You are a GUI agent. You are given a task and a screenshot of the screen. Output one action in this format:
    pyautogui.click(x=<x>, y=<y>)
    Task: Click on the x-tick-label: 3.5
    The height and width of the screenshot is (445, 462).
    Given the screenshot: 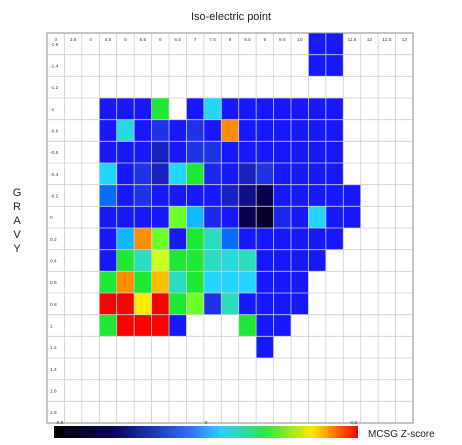 What is the action you would take?
    pyautogui.click(x=73, y=40)
    